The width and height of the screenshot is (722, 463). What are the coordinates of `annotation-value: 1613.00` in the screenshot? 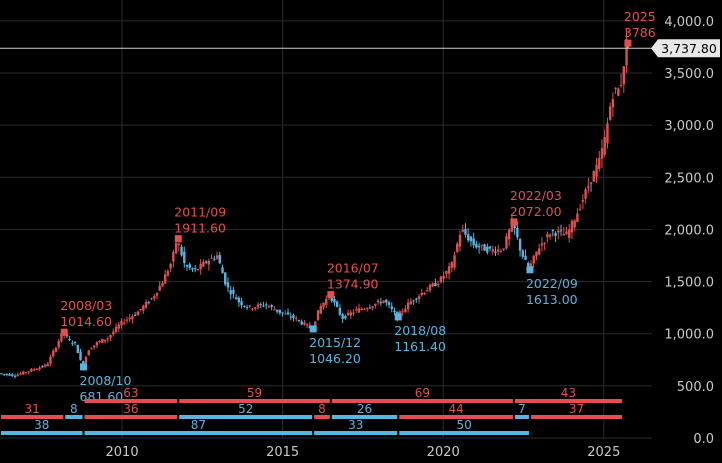 It's located at (552, 299).